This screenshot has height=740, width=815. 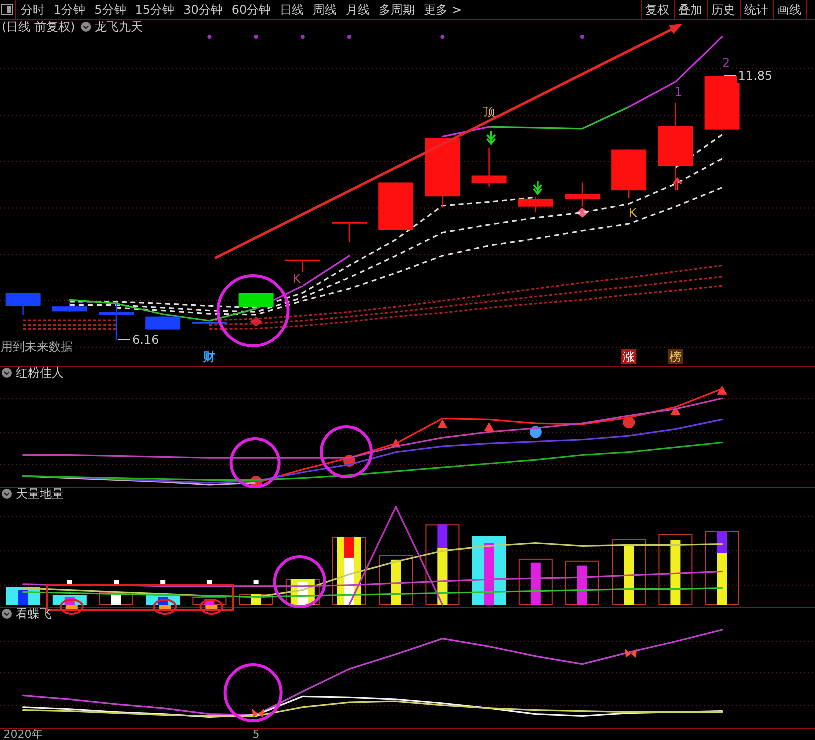 I want to click on text: 30分钟, so click(x=203, y=10).